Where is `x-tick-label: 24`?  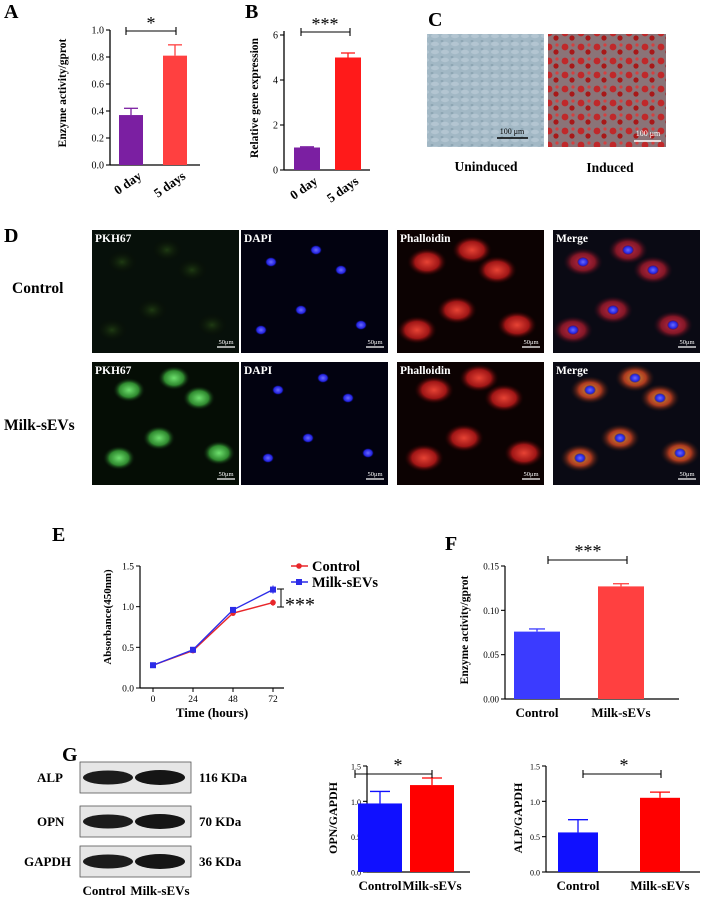
x-tick-label: 24 is located at coordinates (193, 700).